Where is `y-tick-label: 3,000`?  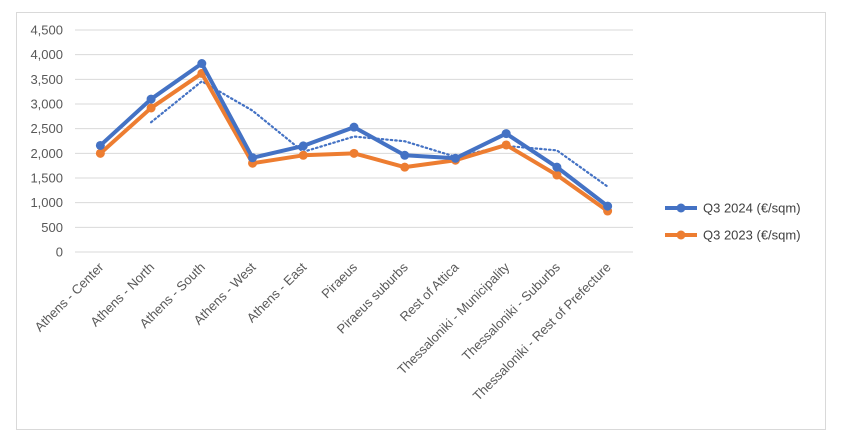
y-tick-label: 3,000 is located at coordinates (46, 104).